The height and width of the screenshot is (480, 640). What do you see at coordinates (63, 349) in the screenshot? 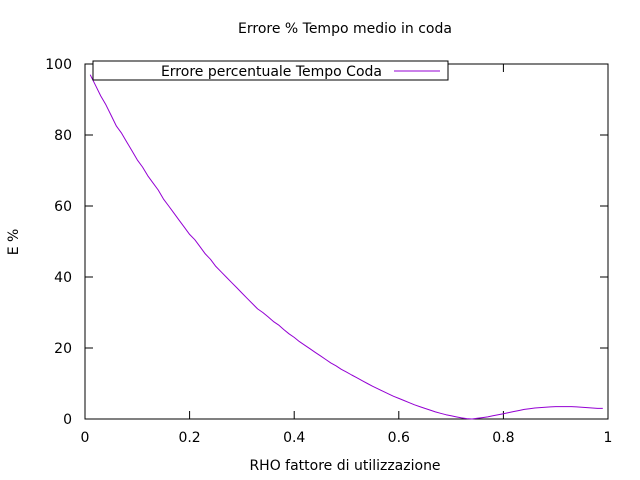
I see `y-tick-label: 20` at bounding box center [63, 349].